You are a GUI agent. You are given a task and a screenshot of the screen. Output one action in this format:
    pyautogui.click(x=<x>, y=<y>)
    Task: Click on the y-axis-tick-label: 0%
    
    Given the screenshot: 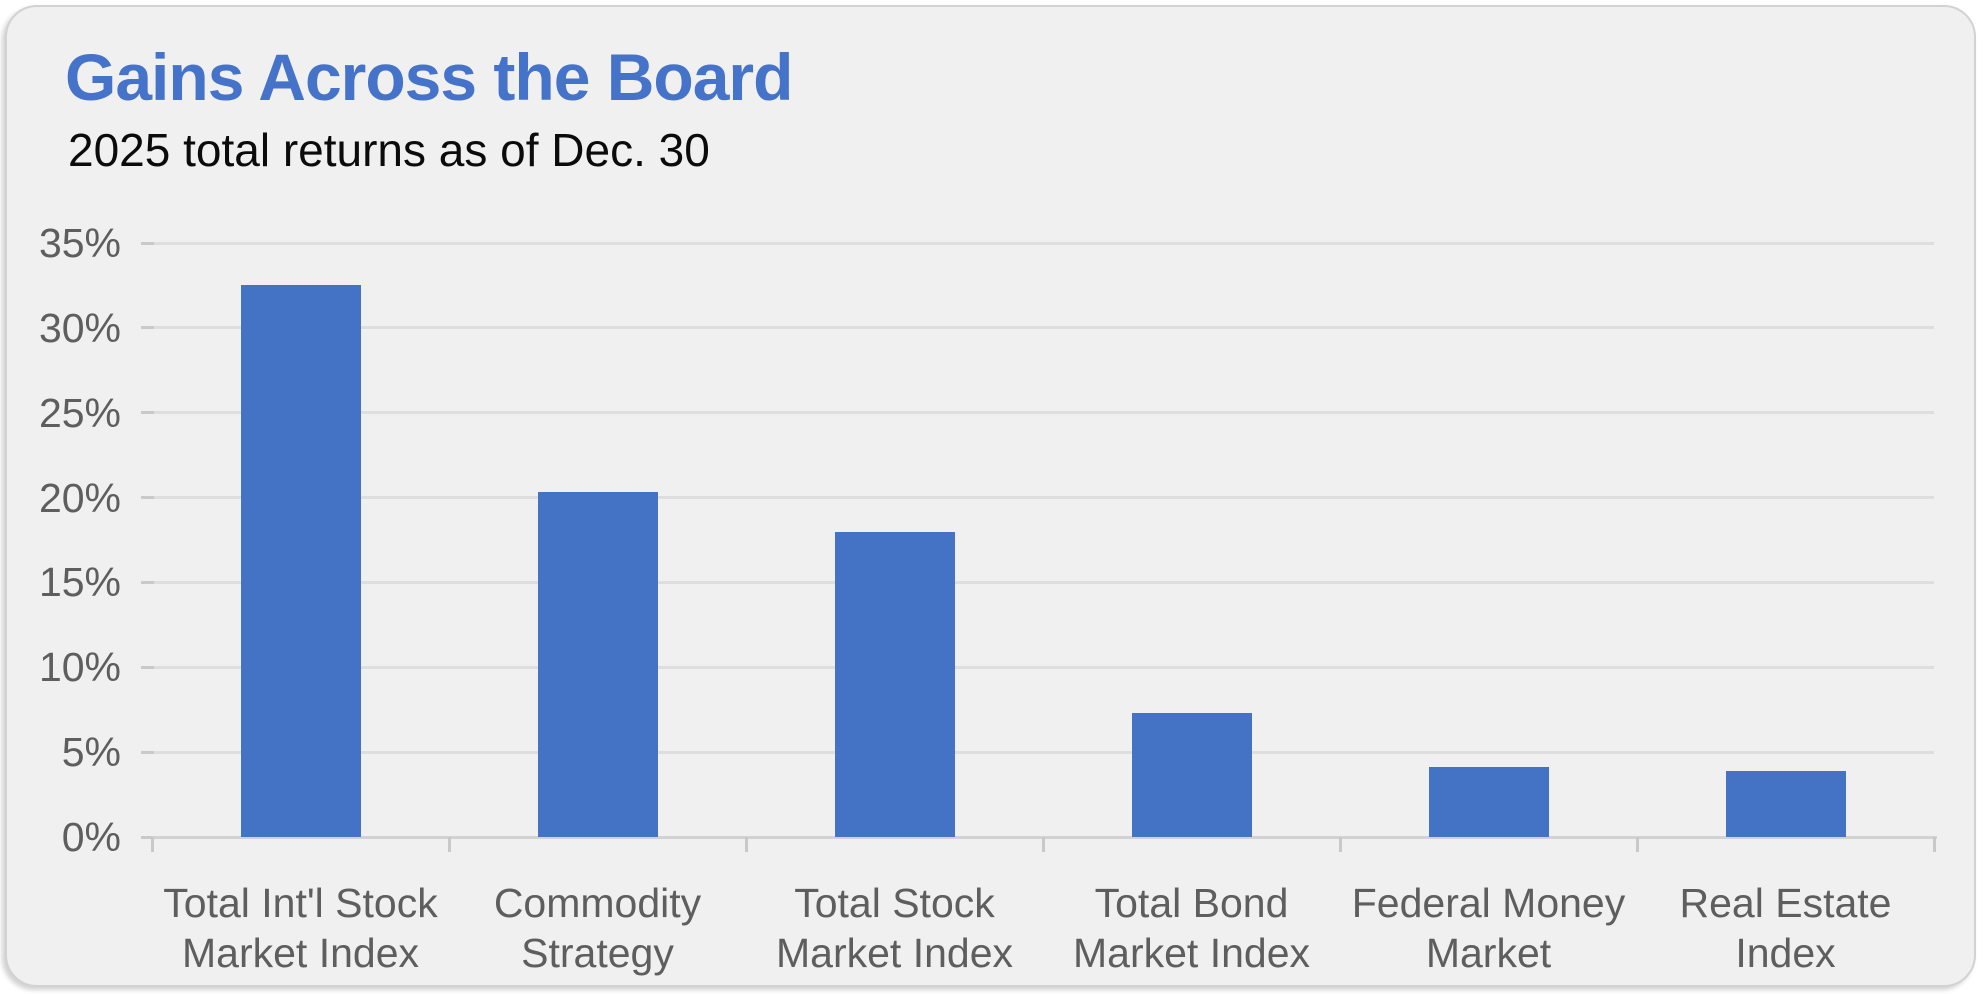 What is the action you would take?
    pyautogui.click(x=91, y=837)
    